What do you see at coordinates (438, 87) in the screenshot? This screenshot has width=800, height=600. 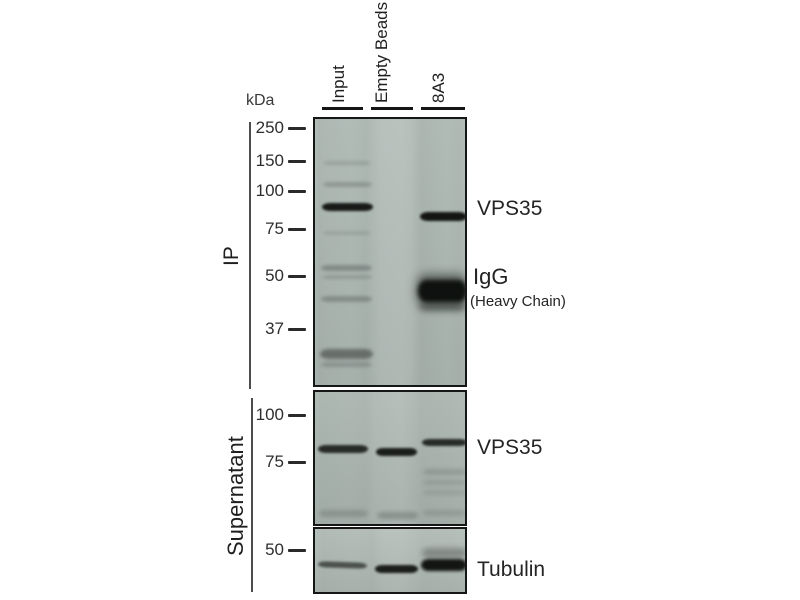 I see `lane-label-8a3: 8A3` at bounding box center [438, 87].